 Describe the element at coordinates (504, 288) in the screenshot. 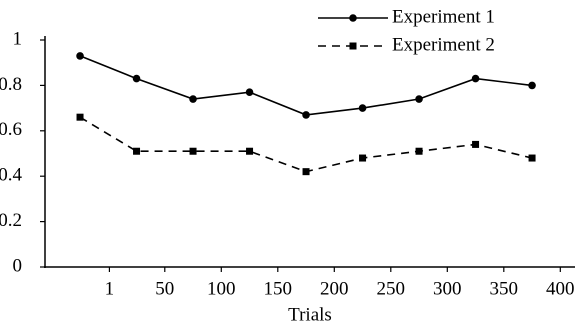

I see `x-tick-label: 350` at that location.